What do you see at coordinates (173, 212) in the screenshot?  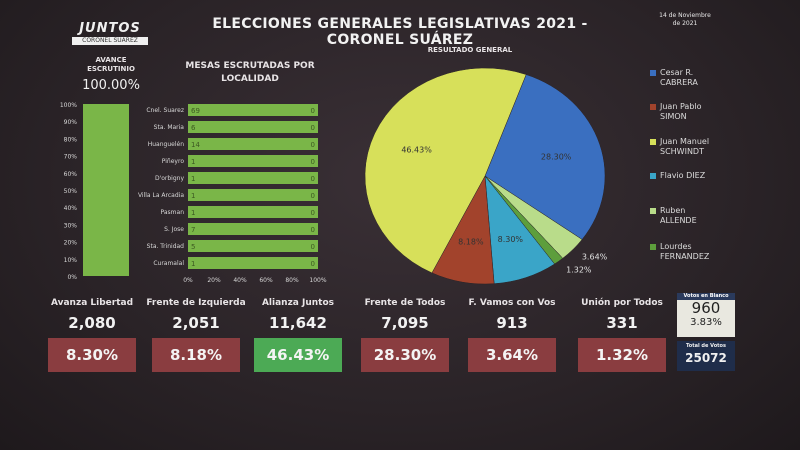 I see `mesas-category-label: Pasman` at bounding box center [173, 212].